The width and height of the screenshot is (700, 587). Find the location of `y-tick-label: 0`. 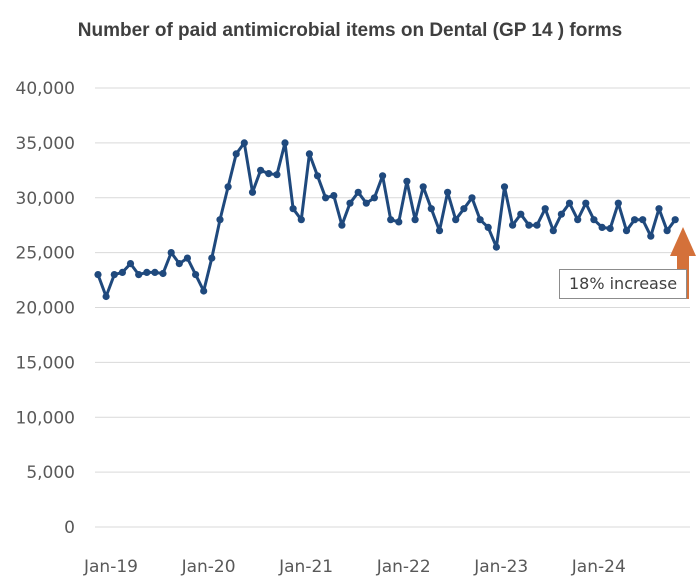

y-tick-label: 0 is located at coordinates (69, 528).